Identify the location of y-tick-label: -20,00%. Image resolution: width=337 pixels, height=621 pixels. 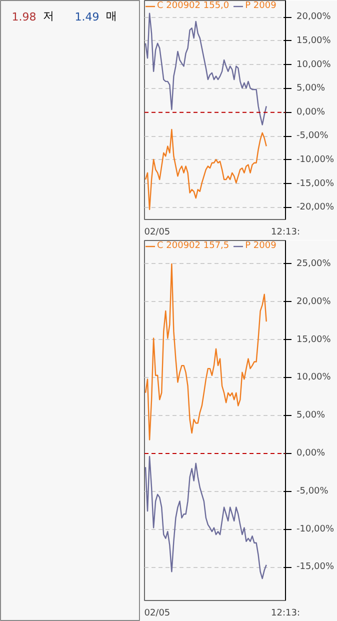
(315, 207).